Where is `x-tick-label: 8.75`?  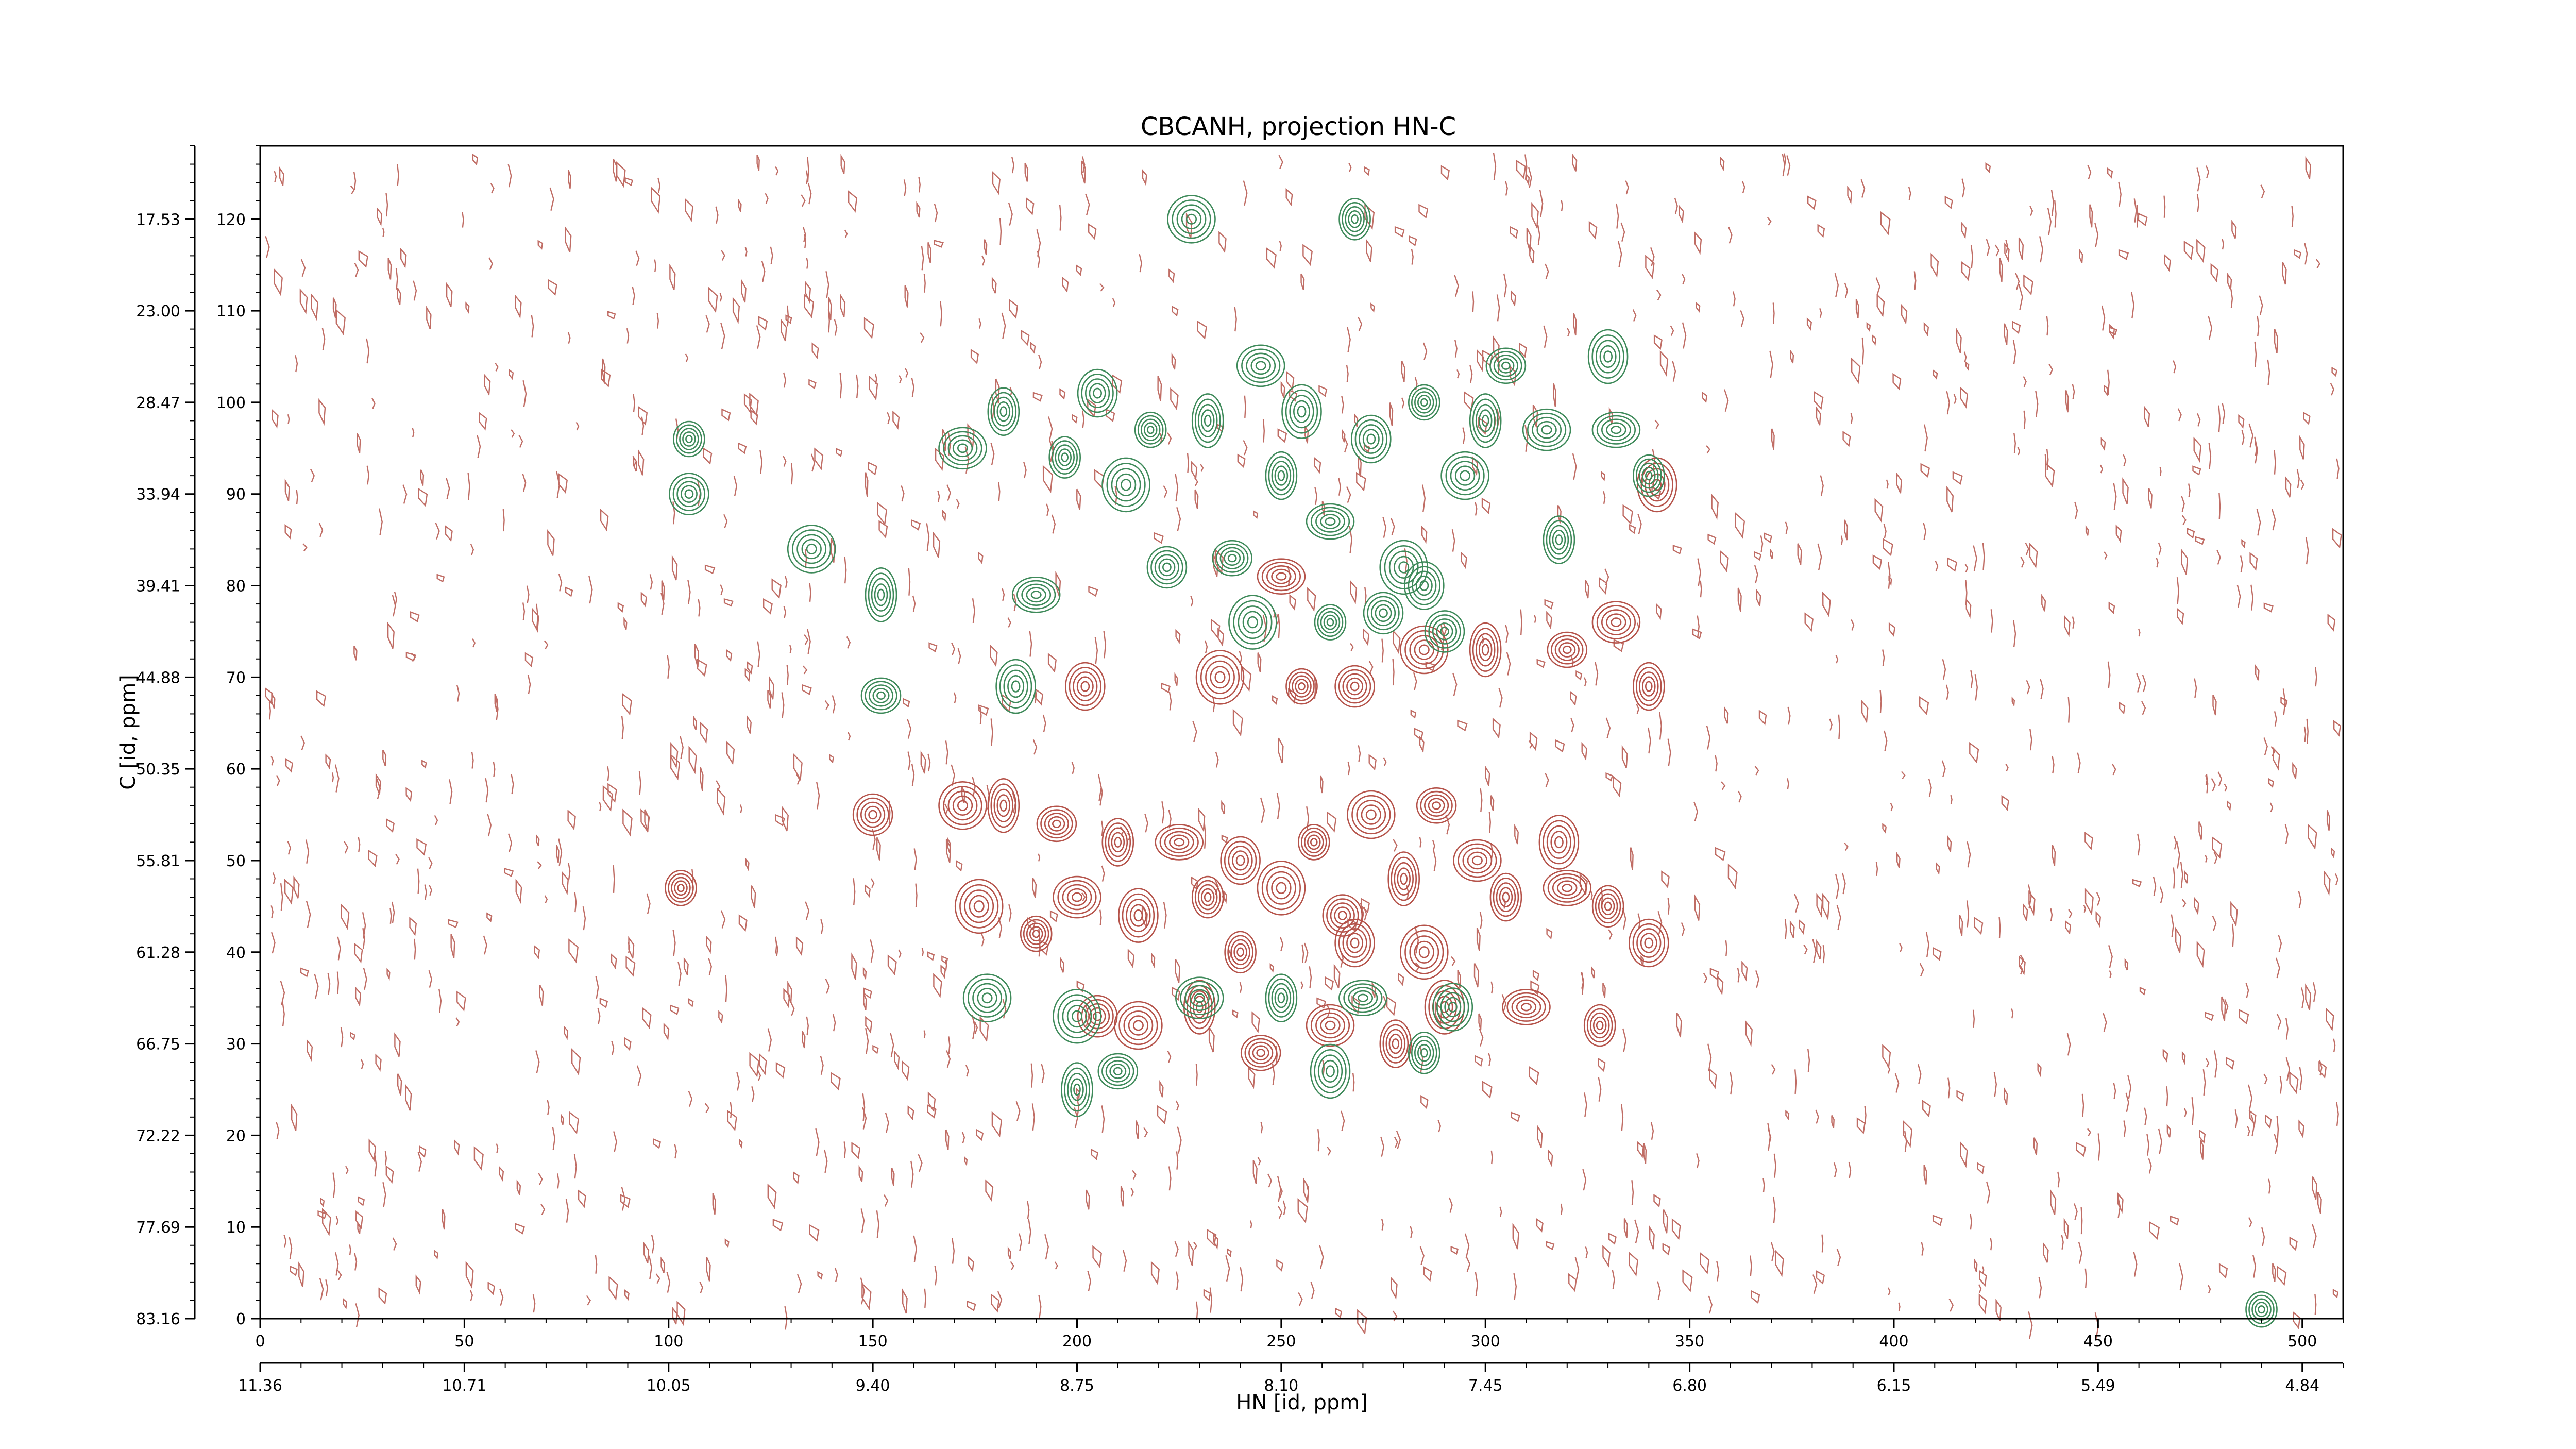 x-tick-label: 8.75 is located at coordinates (1077, 1386).